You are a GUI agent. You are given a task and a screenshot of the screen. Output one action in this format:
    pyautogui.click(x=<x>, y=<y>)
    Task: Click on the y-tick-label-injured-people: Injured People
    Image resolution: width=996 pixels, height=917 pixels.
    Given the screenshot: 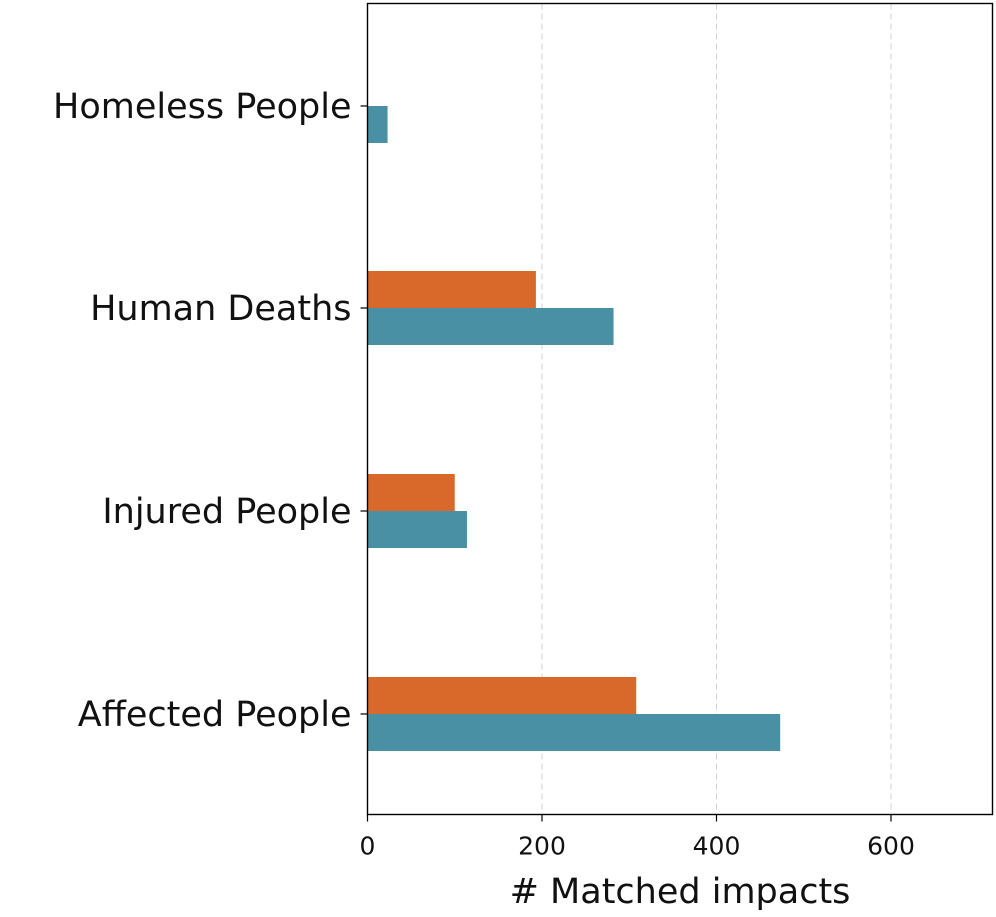 What is the action you would take?
    pyautogui.click(x=226, y=512)
    